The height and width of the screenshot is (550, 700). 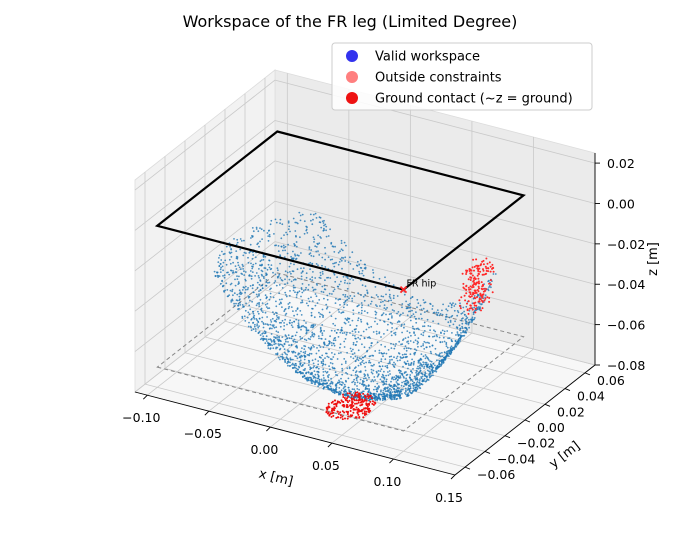 What do you see at coordinates (295, 433) in the screenshot?
I see `x-axis-line` at bounding box center [295, 433].